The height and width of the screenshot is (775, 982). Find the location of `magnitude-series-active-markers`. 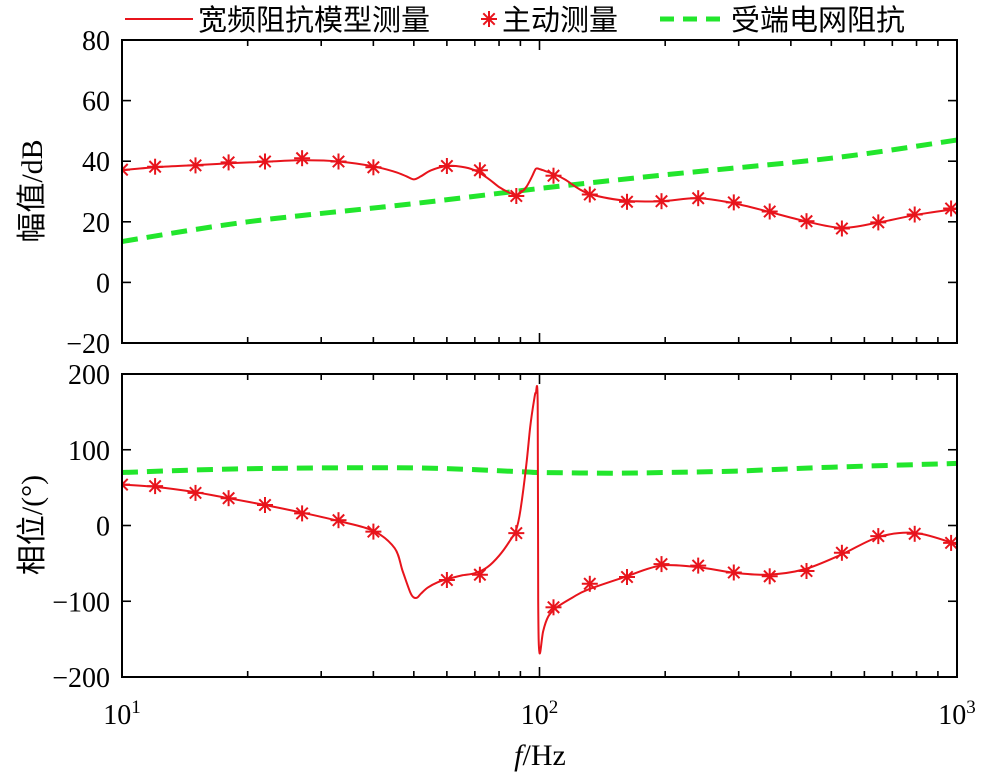

magnitude-series-active-markers is located at coordinates (539, 193).